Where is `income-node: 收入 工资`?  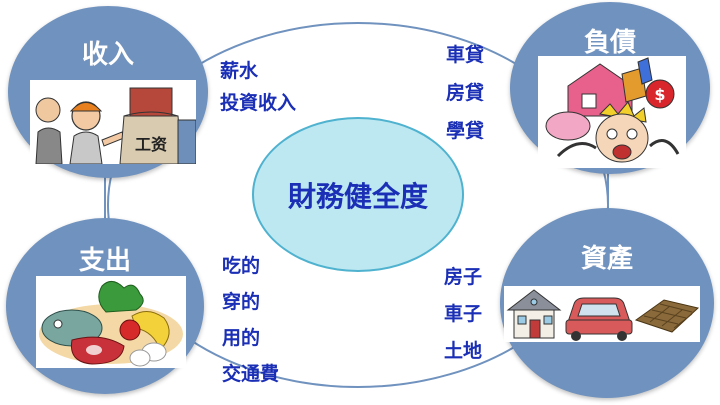
income-node: 收入 工资 is located at coordinates (108, 92).